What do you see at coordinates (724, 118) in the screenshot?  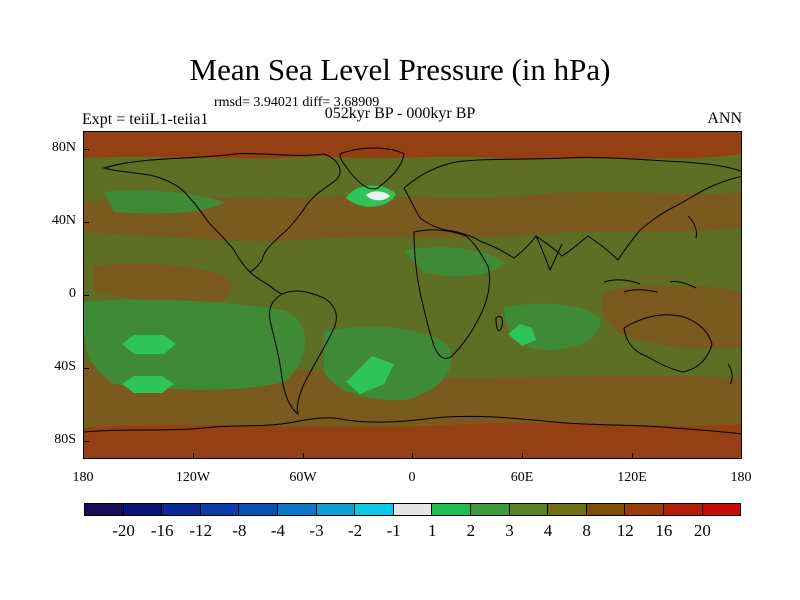 I see `season-label: ANN` at bounding box center [724, 118].